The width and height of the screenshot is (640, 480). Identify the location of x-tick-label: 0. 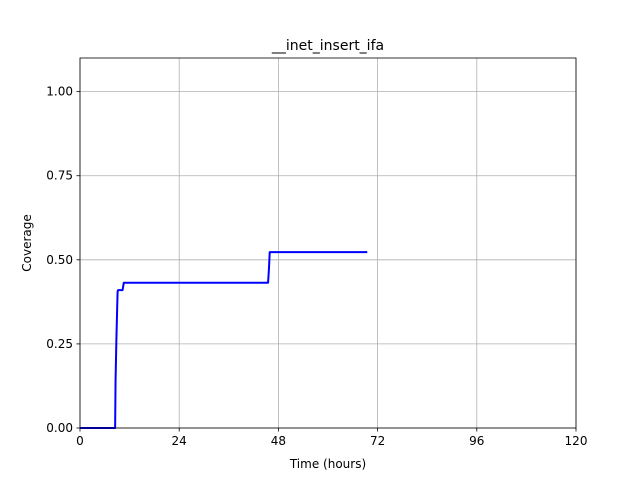
(80, 441).